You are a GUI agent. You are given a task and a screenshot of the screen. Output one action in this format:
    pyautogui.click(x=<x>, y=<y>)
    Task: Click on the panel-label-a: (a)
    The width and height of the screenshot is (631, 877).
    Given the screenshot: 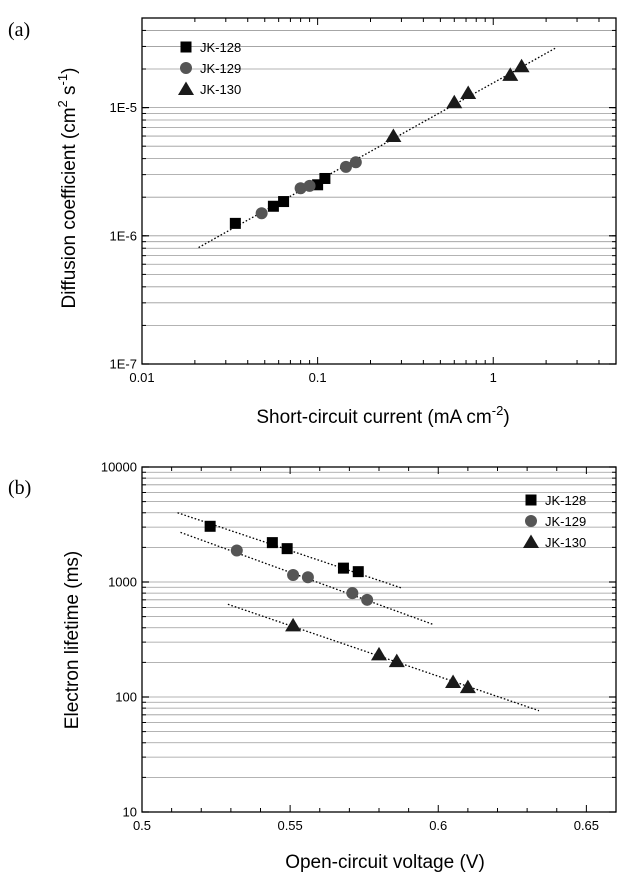 What is the action you would take?
    pyautogui.click(x=19, y=30)
    